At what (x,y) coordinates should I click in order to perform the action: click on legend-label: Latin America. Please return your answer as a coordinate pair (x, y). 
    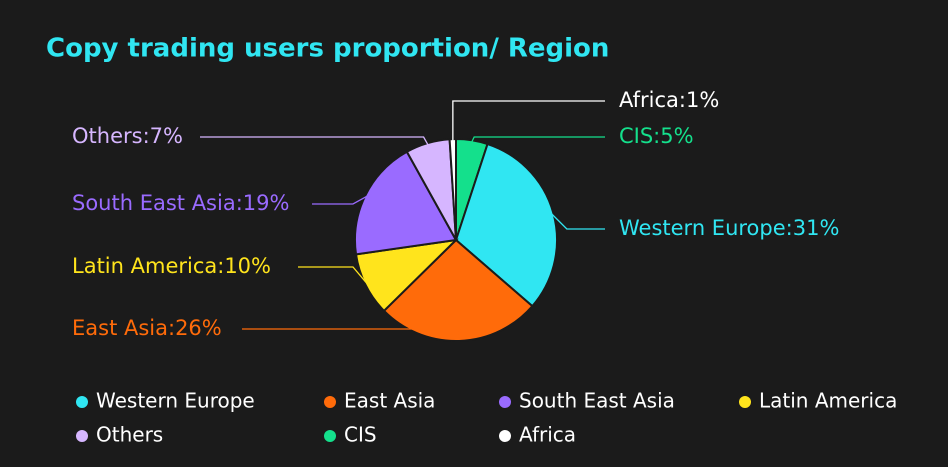
    Looking at the image, I should click on (828, 401).